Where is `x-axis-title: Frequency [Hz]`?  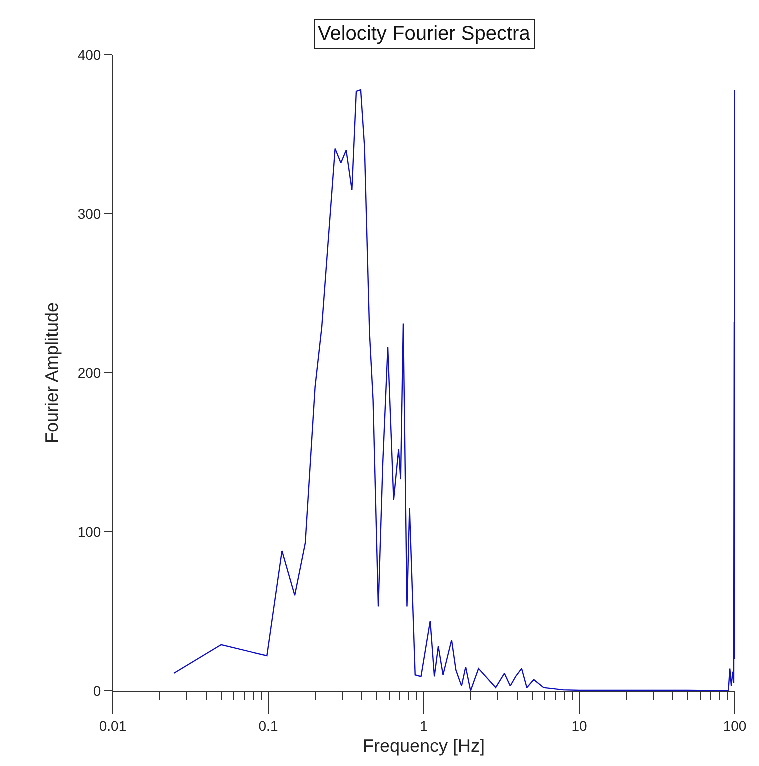
x-axis-title: Frequency [Hz] is located at coordinates (424, 746).